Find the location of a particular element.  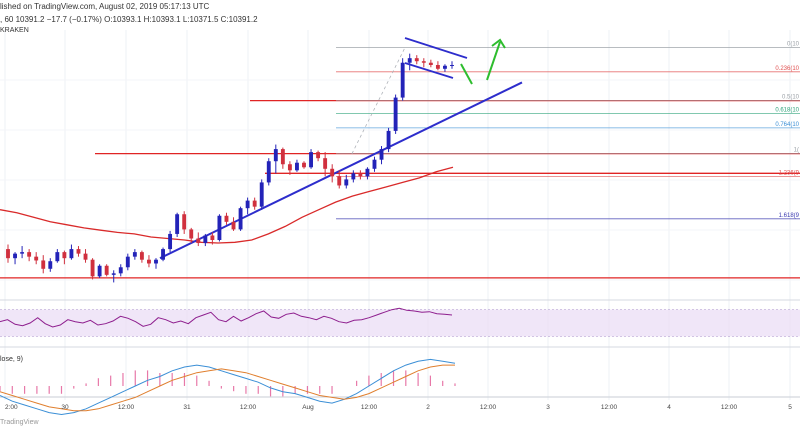

fib-level-label: 1.236(9 is located at coordinates (789, 173).